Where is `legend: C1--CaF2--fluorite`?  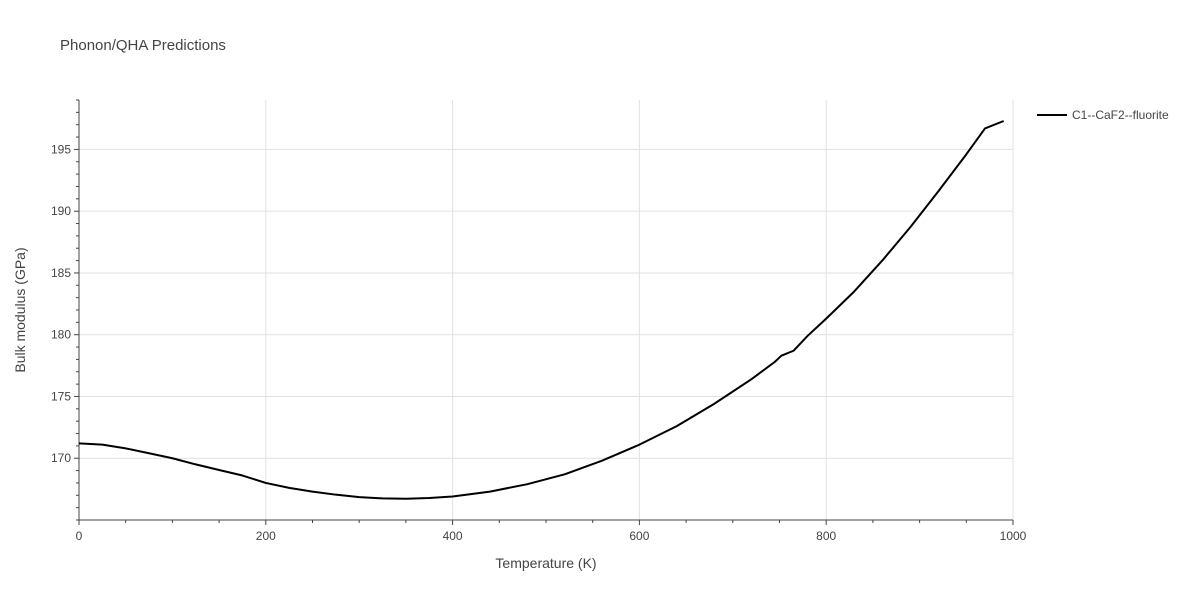 legend: C1--CaF2--fluorite is located at coordinates (1103, 115).